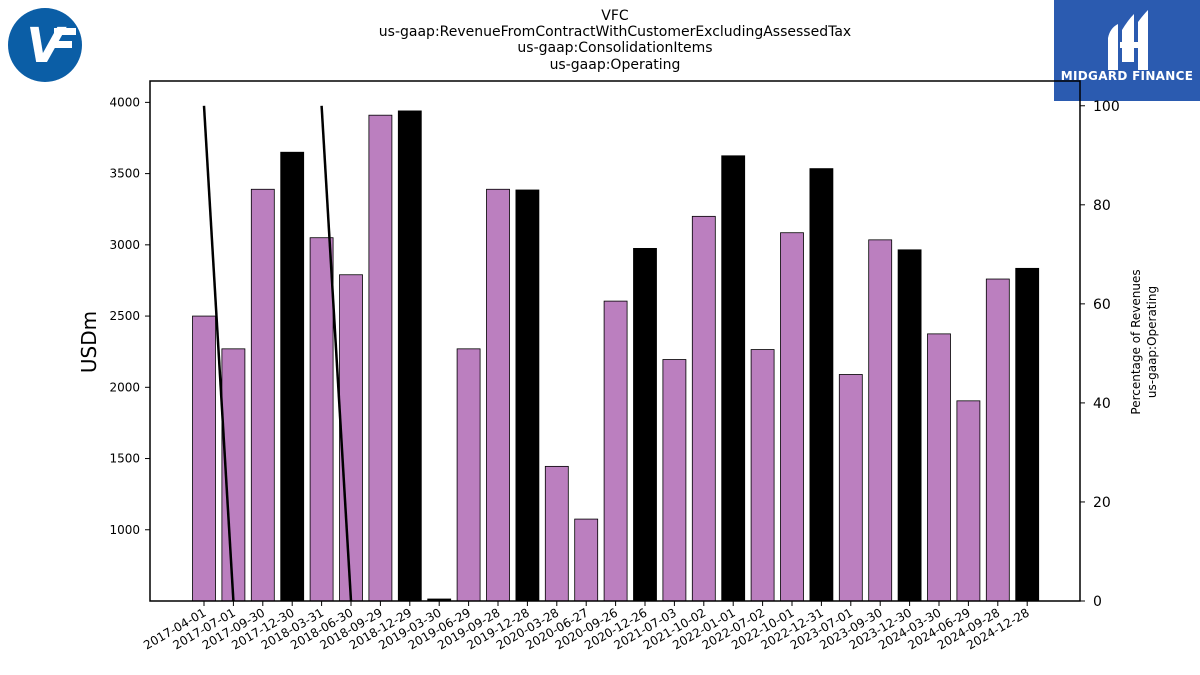  What do you see at coordinates (1128, 40) in the screenshot?
I see `brand-mark-icon` at bounding box center [1128, 40].